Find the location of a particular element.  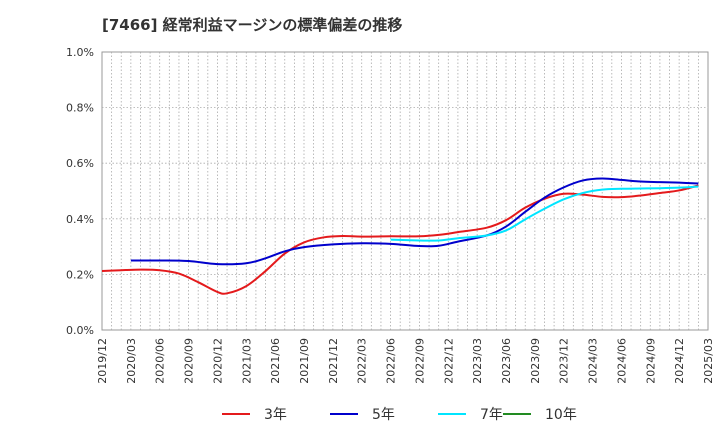

y-axis-ticks: 0.0% 0.2% 0.4% 0.6% 0.8% 1.0% is located at coordinates (80, 191).